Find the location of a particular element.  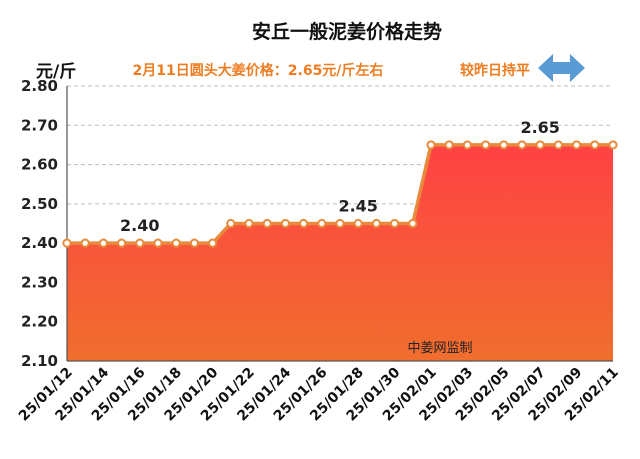

trend-text: 较昨日持平 is located at coordinates (495, 70).